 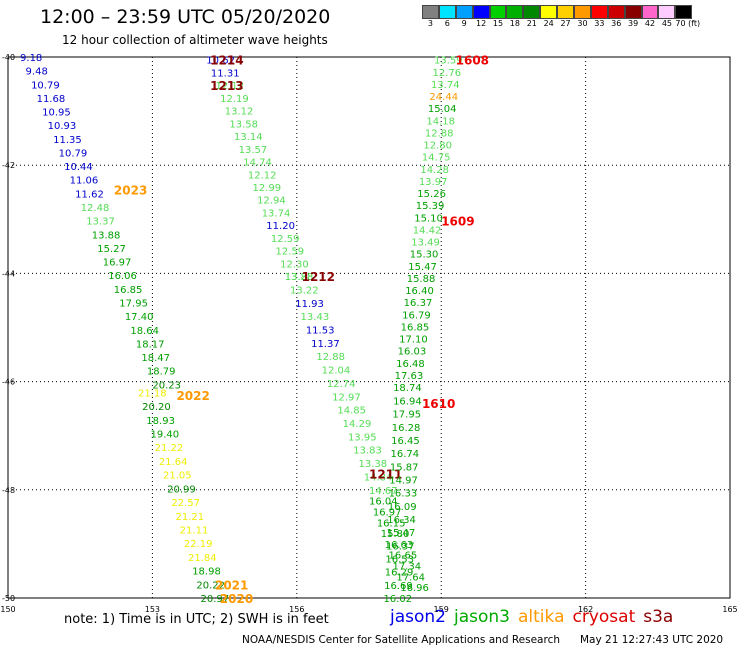 I want to click on wave-height-value: 9.48, so click(x=37, y=72).